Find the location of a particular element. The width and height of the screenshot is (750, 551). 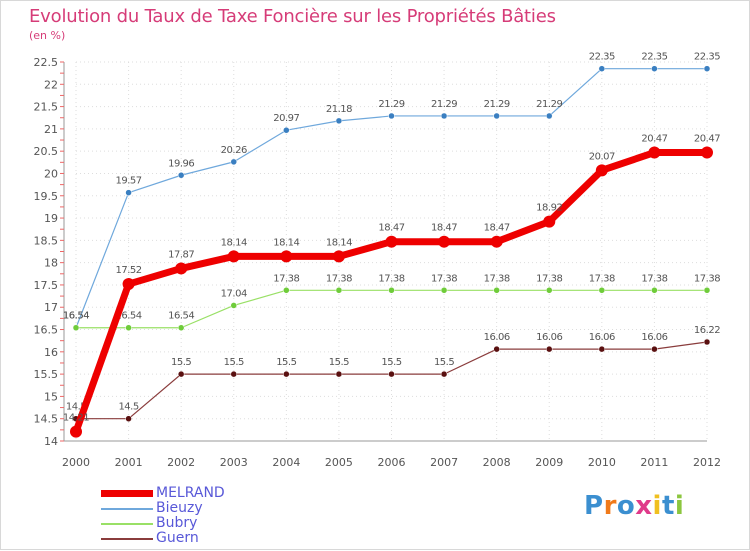

legend-label-bubry: Bubry is located at coordinates (177, 523).